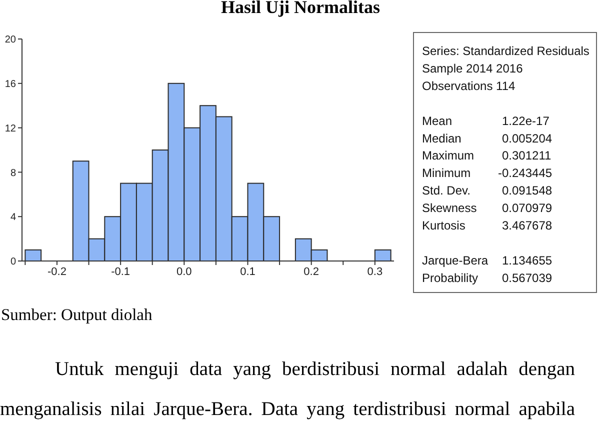  What do you see at coordinates (56, 272) in the screenshot?
I see `x-tick-label: -0.2` at bounding box center [56, 272].